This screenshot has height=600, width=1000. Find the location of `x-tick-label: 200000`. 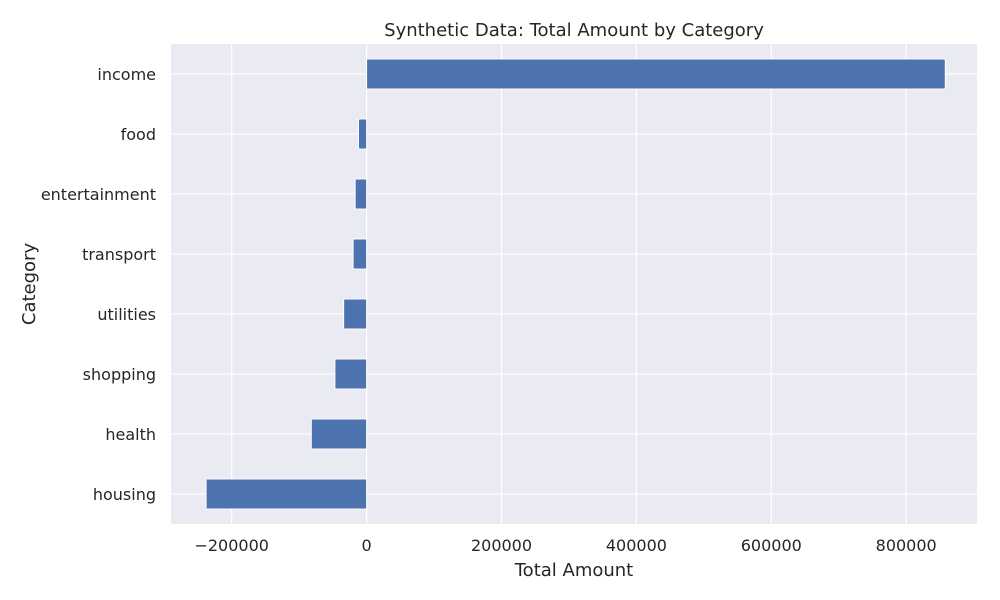

x-tick-label: 200000 is located at coordinates (501, 545).